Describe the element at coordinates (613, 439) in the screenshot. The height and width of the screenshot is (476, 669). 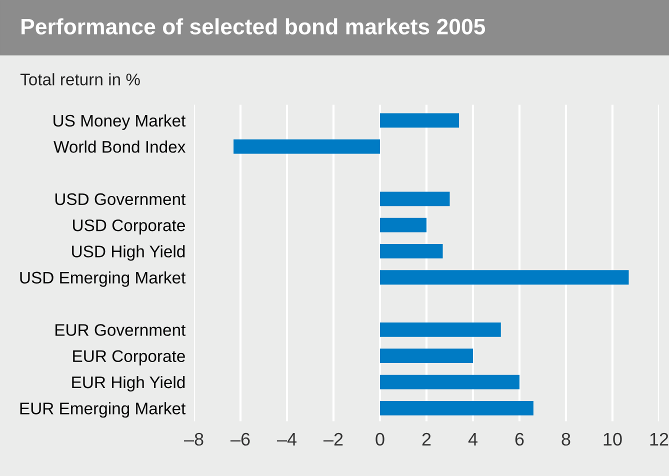
I see `x-tick-label: 10` at that location.